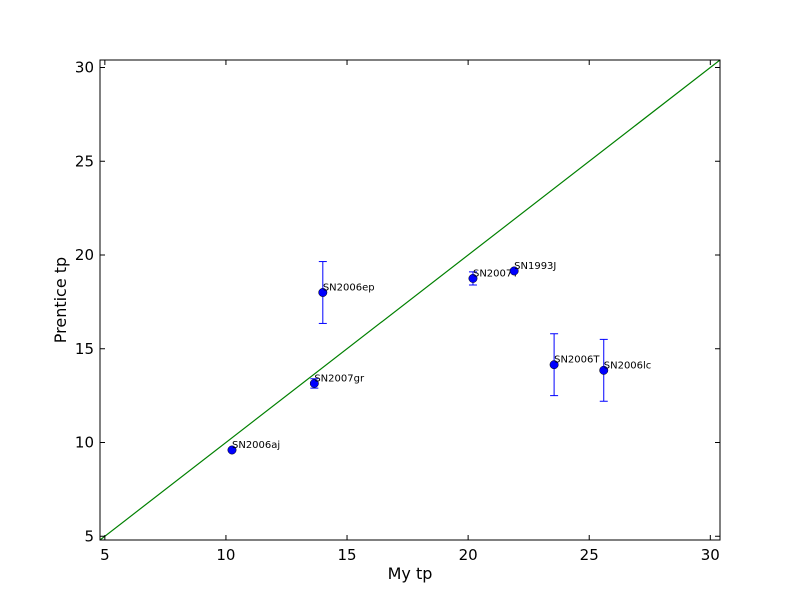 Image resolution: width=800 pixels, height=600 pixels. What do you see at coordinates (410, 573) in the screenshot?
I see `x-axis-label: My tp` at bounding box center [410, 573].